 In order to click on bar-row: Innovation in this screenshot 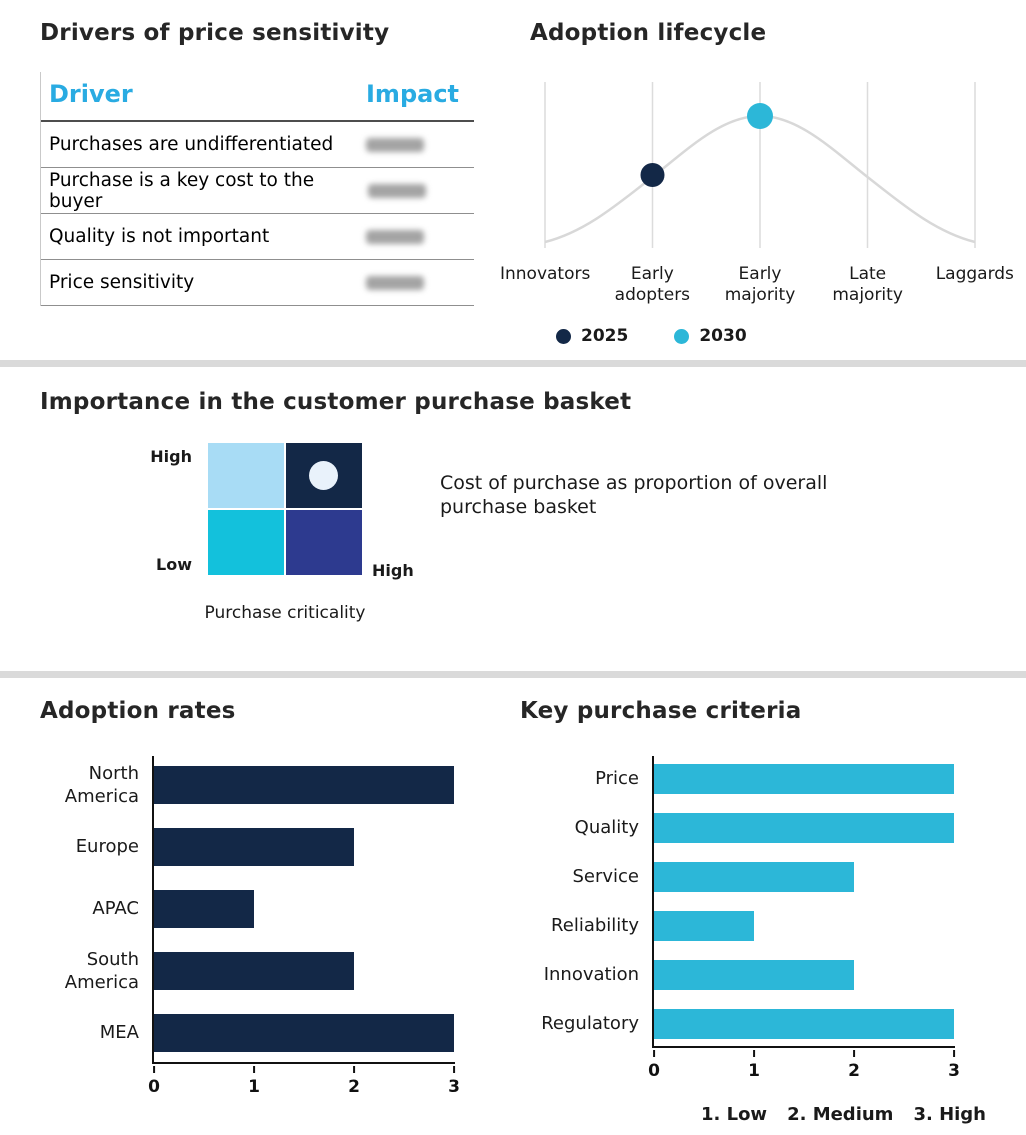, I will do `click(753, 974)`.